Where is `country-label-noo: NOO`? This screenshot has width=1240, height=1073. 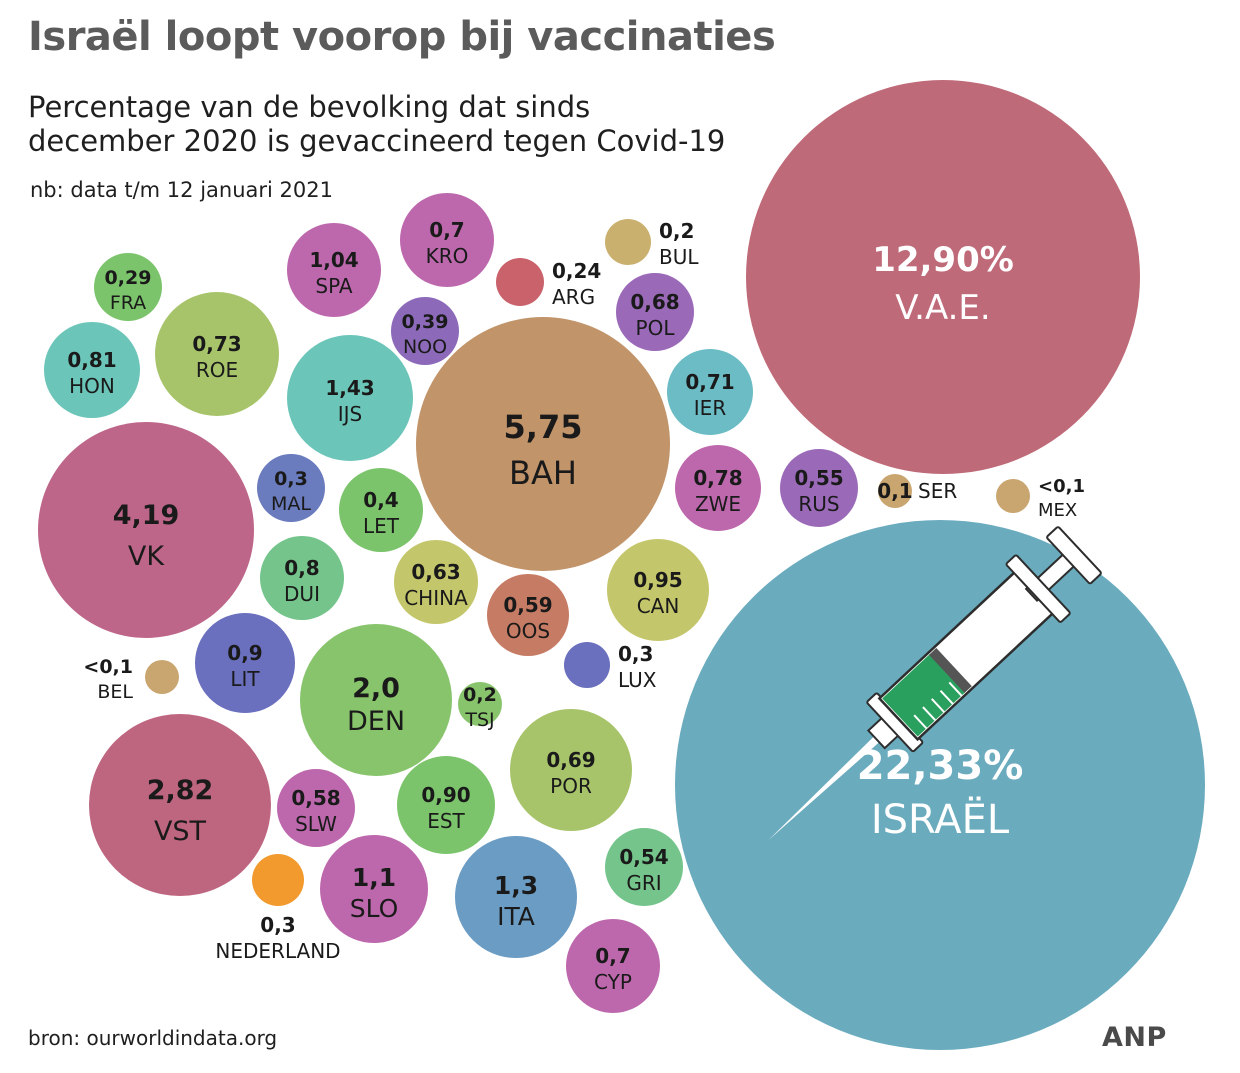 country-label-noo: NOO is located at coordinates (425, 347).